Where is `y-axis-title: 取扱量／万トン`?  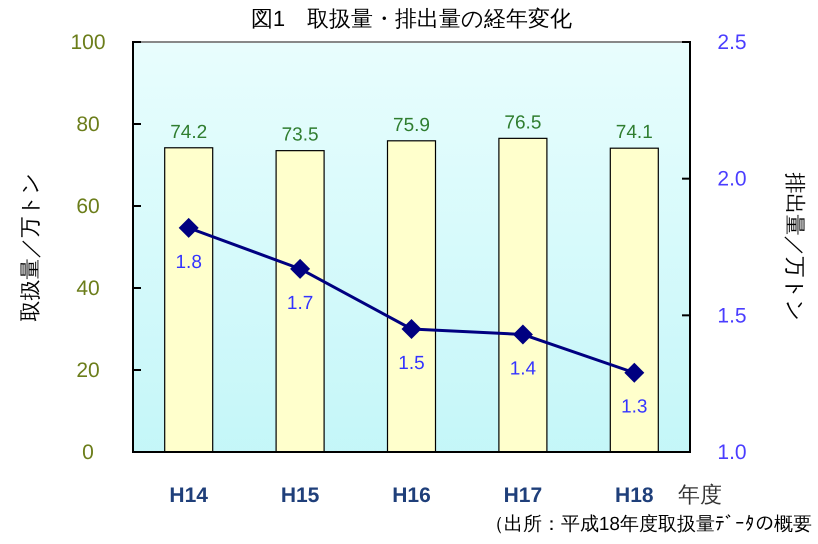
y-axis-title: 取扱量／万トン is located at coordinates (30, 247).